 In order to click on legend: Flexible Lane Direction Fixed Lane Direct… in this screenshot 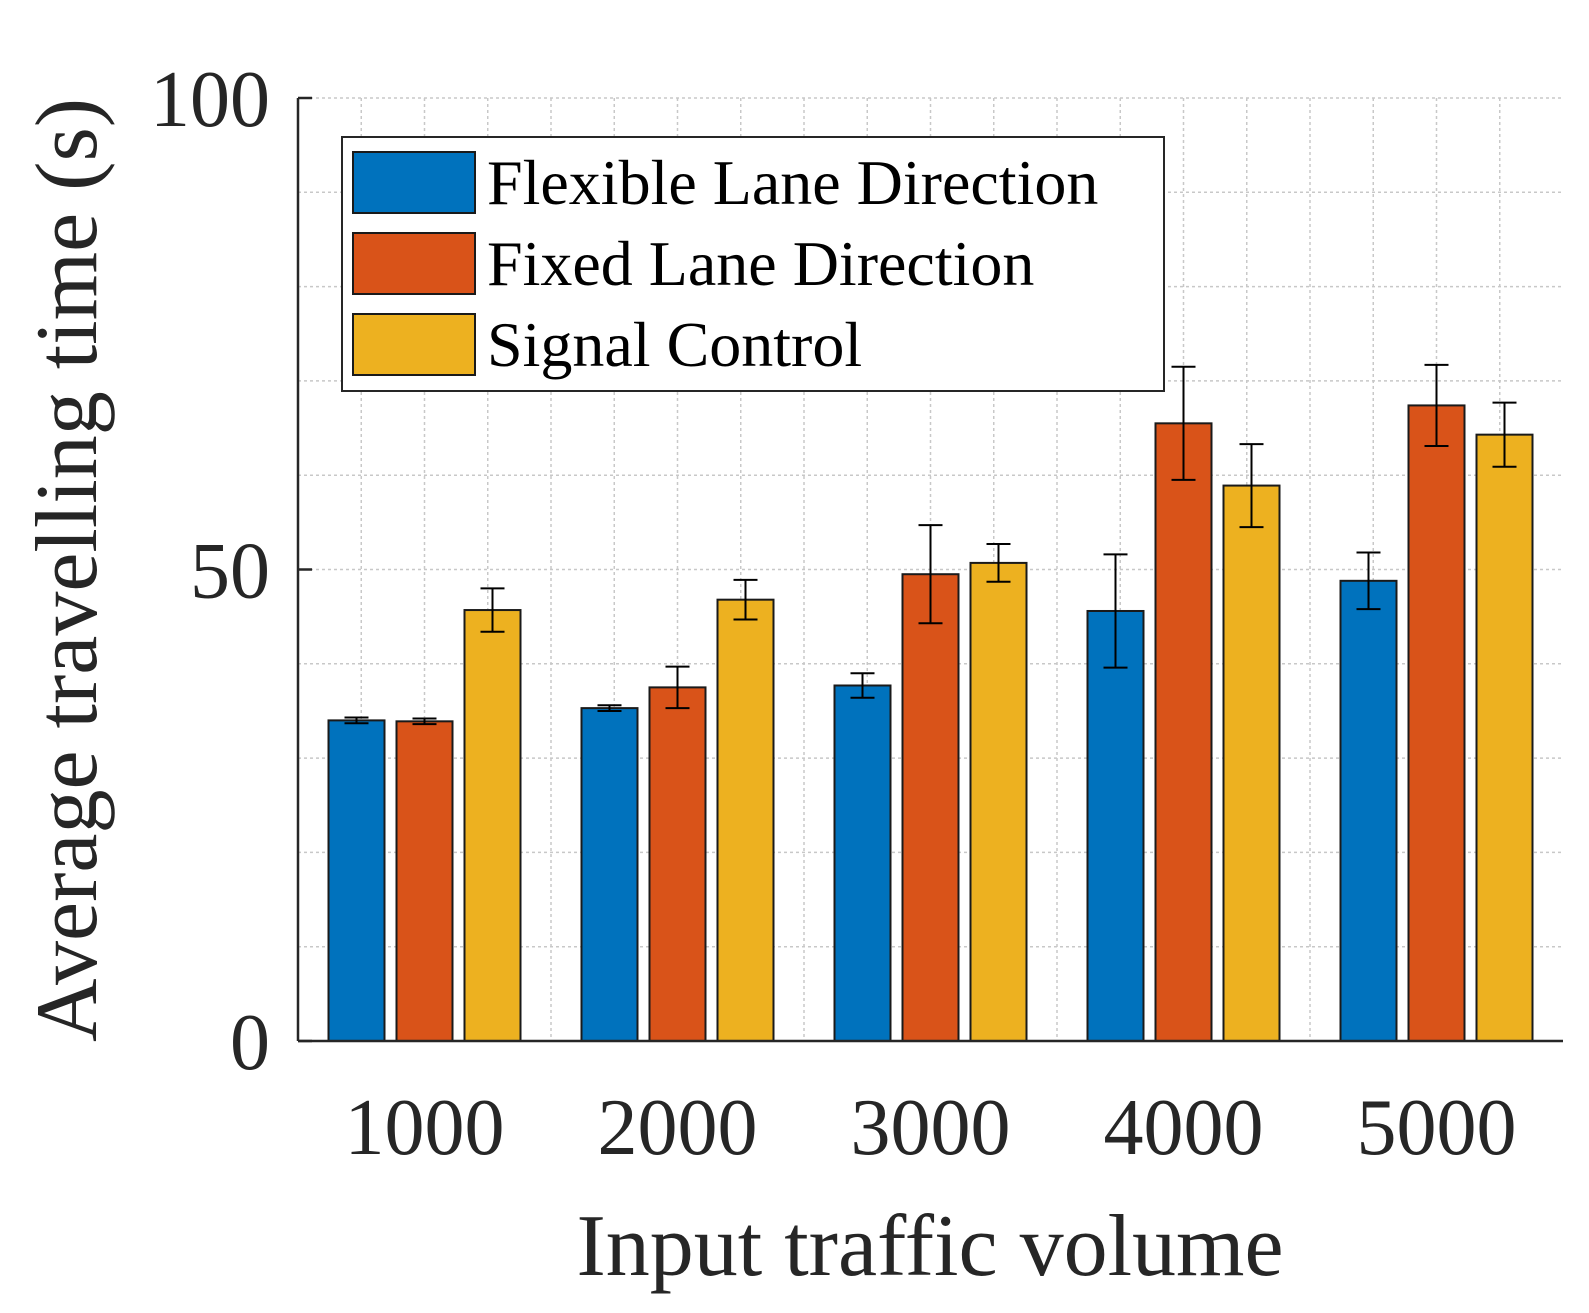, I will do `click(753, 264)`.